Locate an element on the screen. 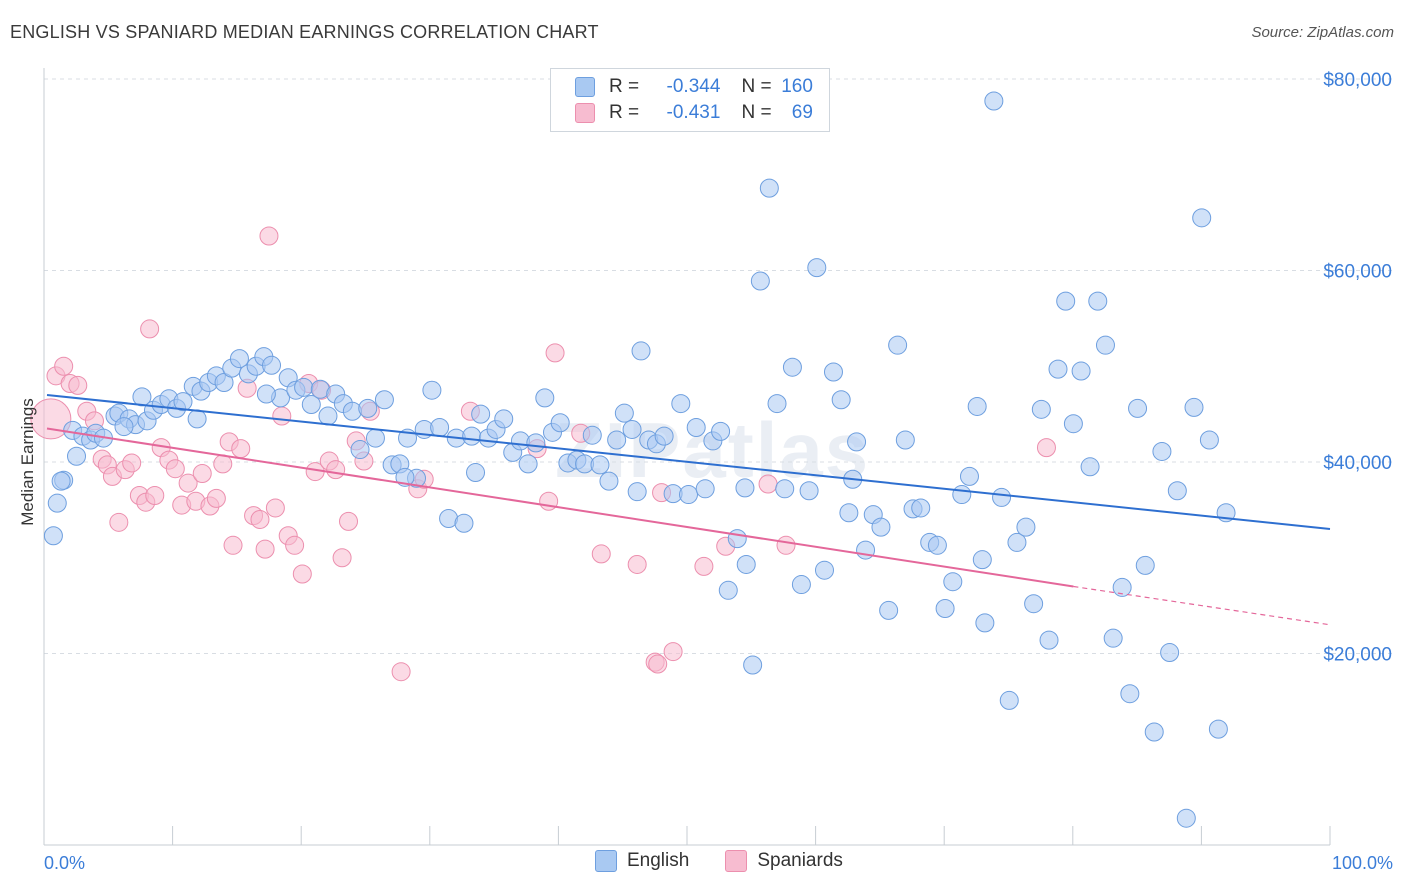 The image size is (1406, 892). english-r-label: R = is located at coordinates (624, 86).